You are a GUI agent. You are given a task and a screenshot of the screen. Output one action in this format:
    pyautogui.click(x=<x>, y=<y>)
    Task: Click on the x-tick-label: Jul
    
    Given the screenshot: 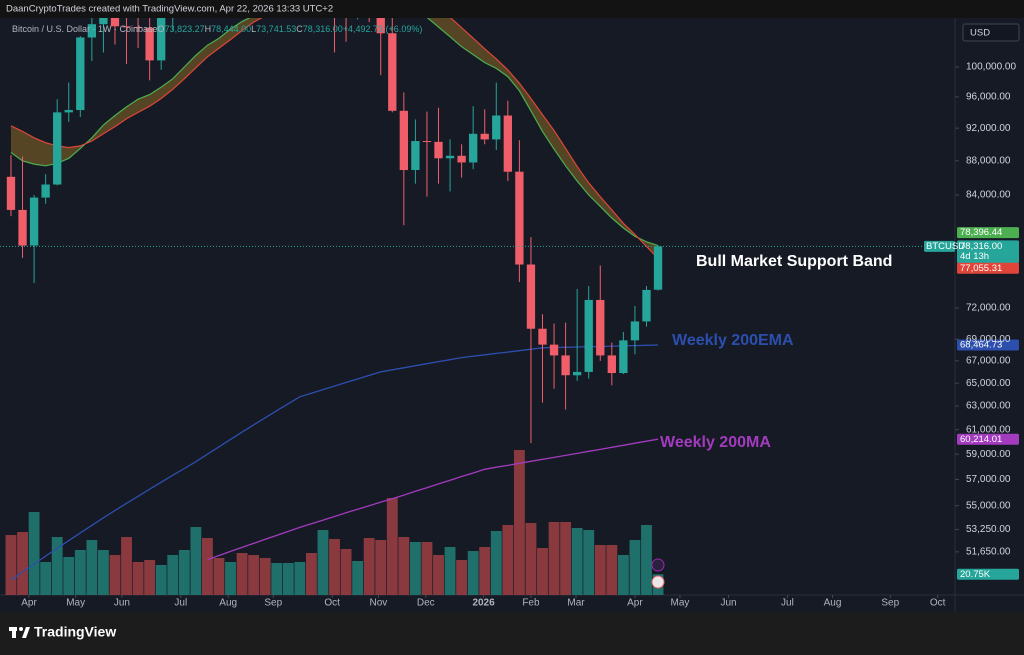 What is the action you would take?
    pyautogui.click(x=180, y=603)
    